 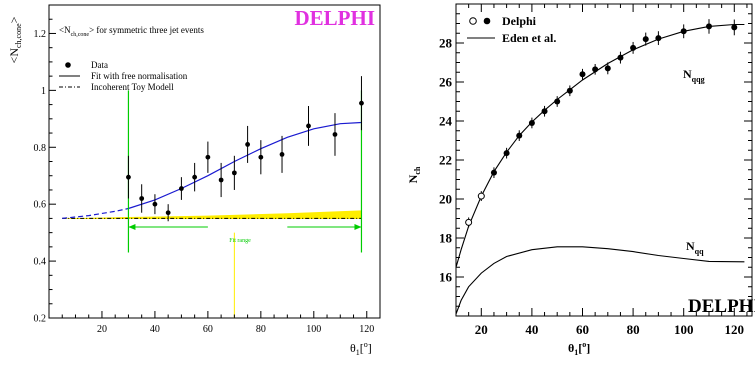 I want to click on n-qq-curve, so click(x=600, y=280).